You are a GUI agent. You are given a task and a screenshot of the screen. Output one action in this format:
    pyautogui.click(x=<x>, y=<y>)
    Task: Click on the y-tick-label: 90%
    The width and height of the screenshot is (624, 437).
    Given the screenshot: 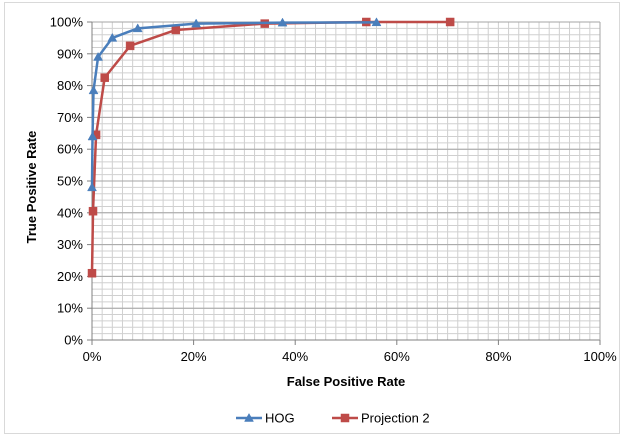 What is the action you would take?
    pyautogui.click(x=70, y=53)
    